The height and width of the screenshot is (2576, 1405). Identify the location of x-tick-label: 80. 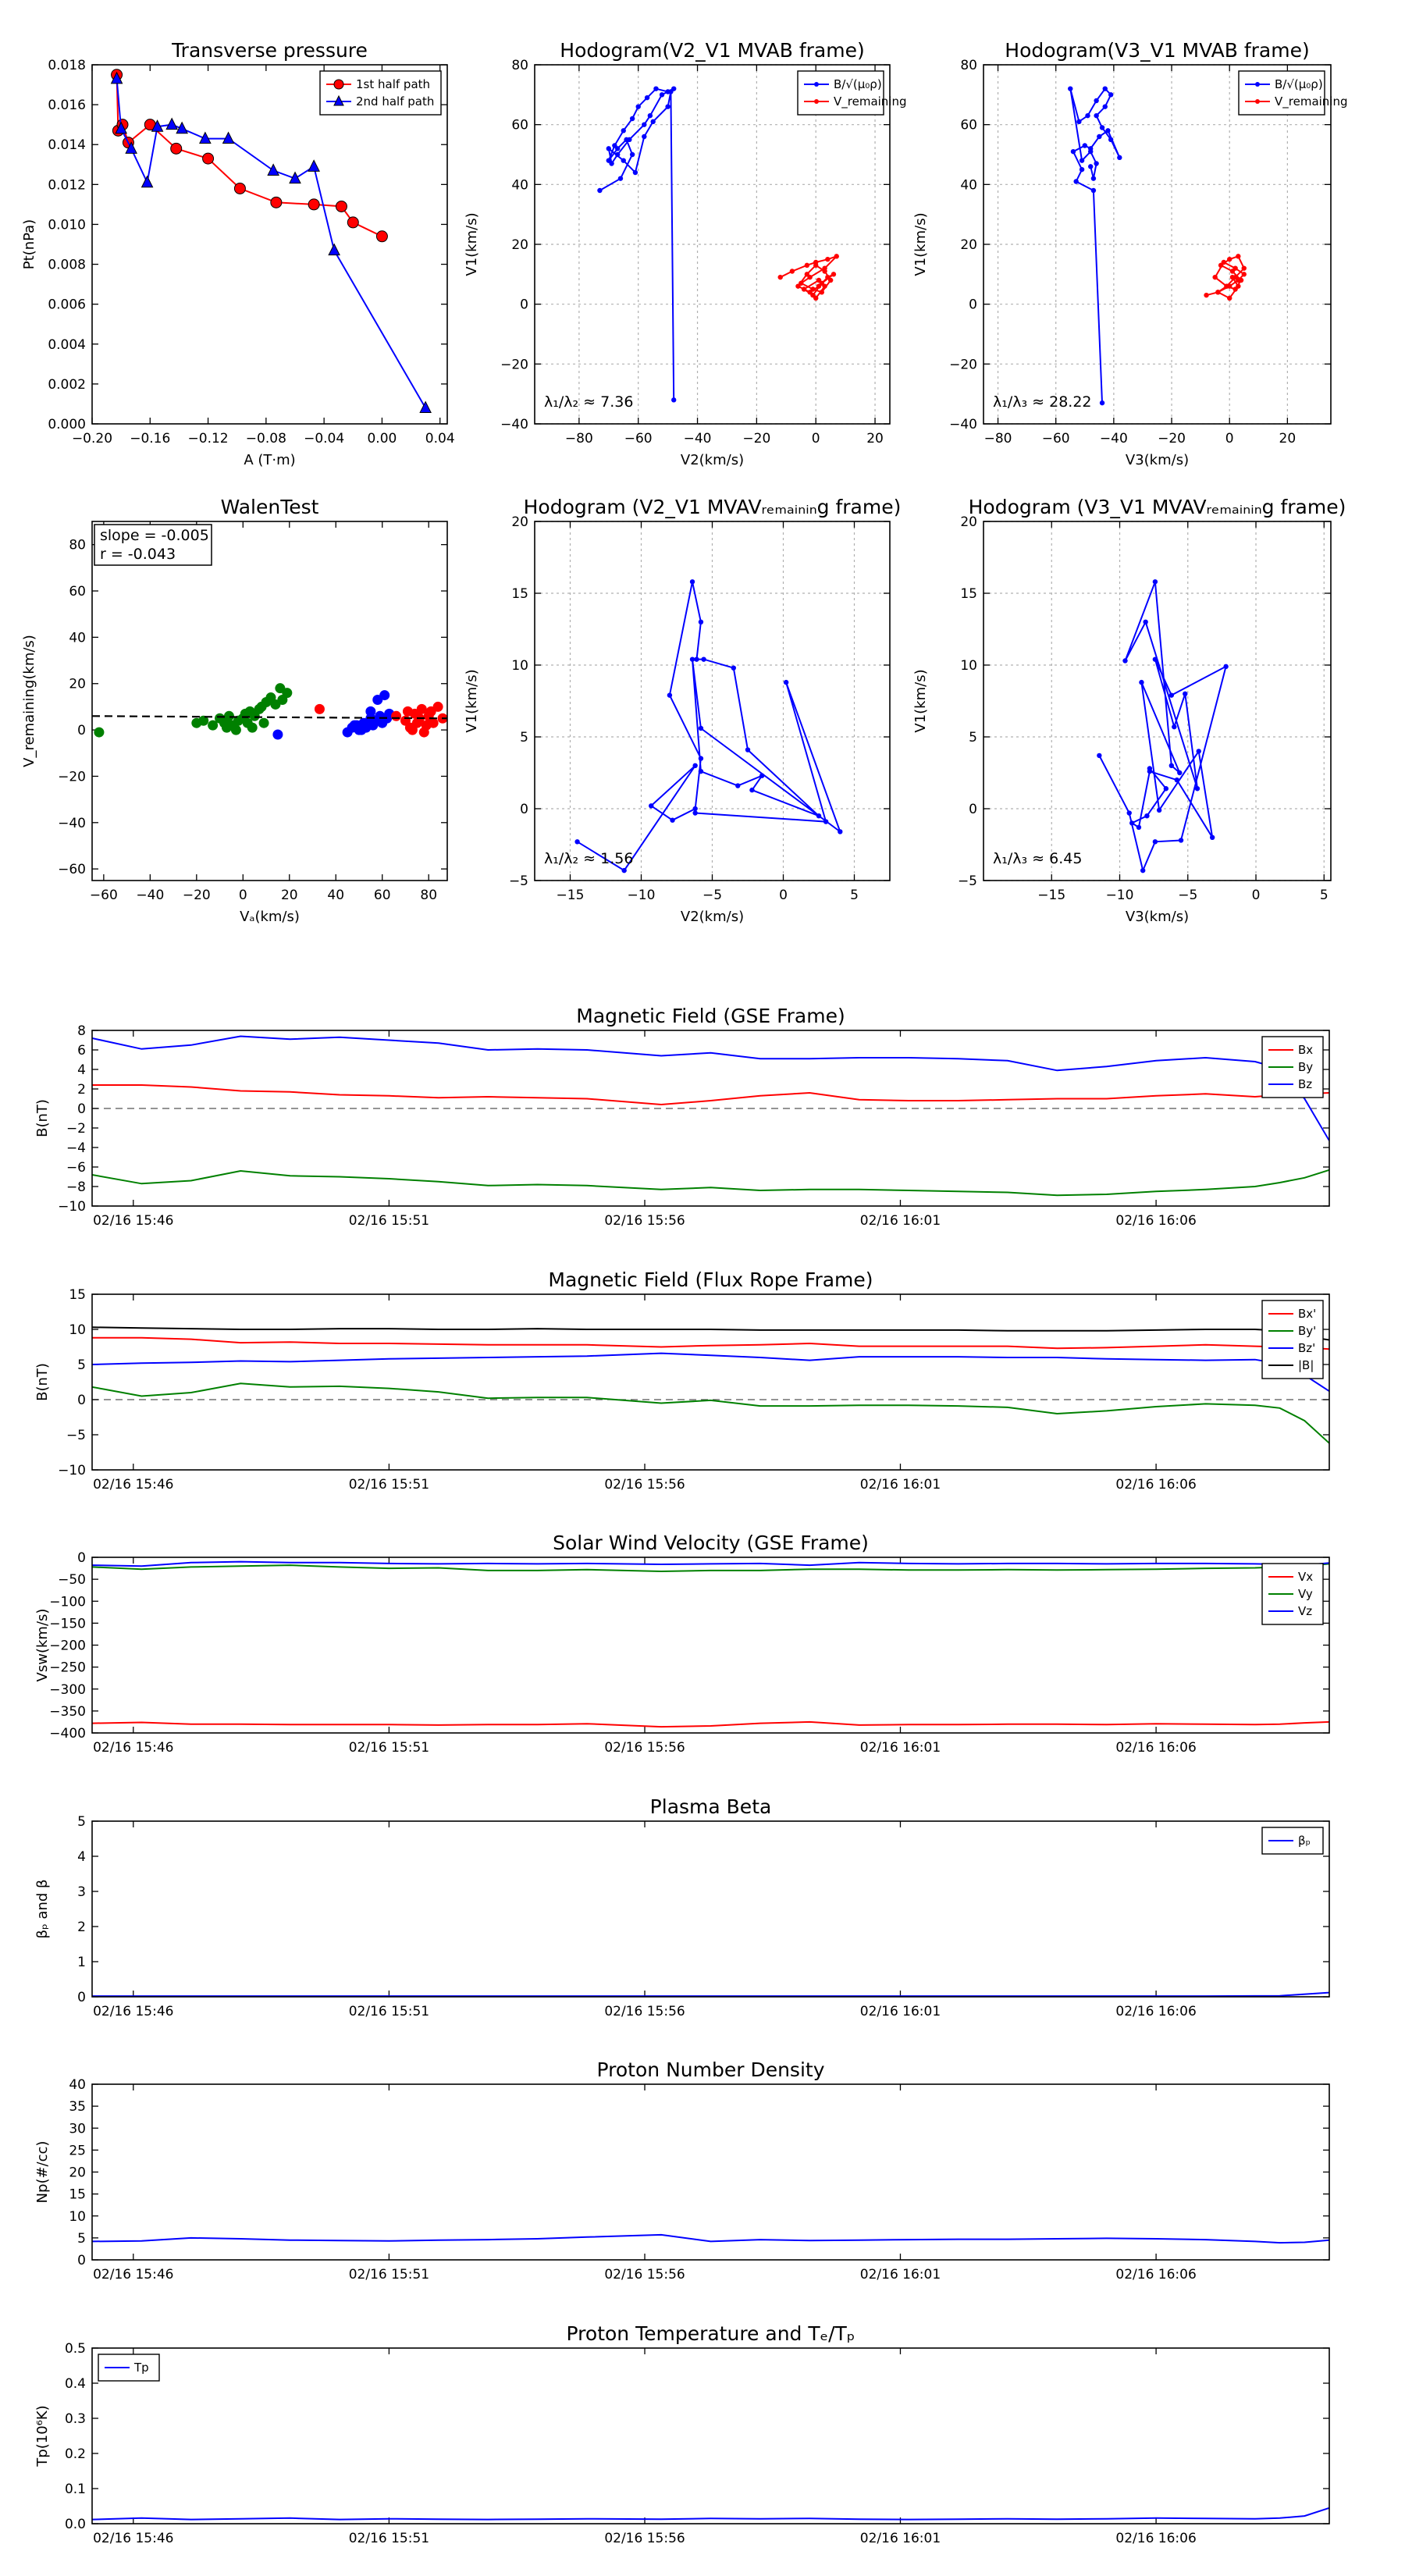
(429, 895).